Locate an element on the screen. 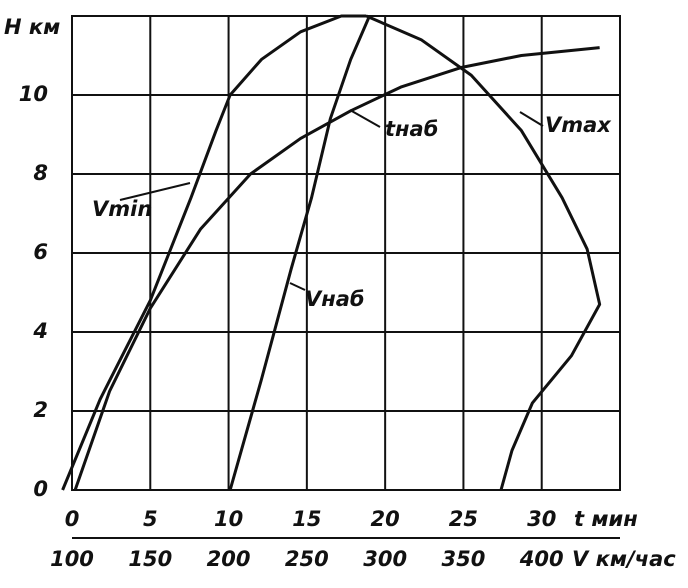  x-axis-label: t мин is located at coordinates (606, 519).